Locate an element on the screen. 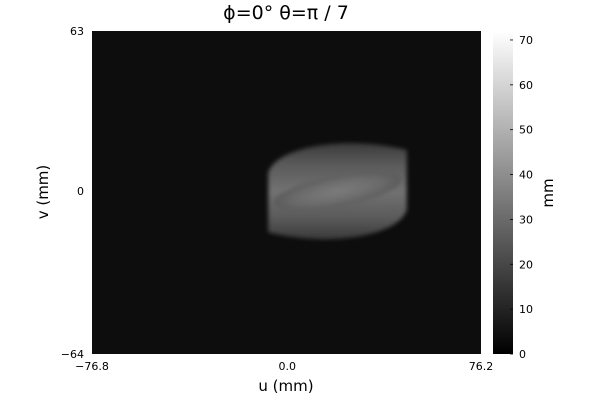 Image resolution: width=600 pixels, height=400 pixels. colorbar-tick-label: 60 is located at coordinates (526, 85).